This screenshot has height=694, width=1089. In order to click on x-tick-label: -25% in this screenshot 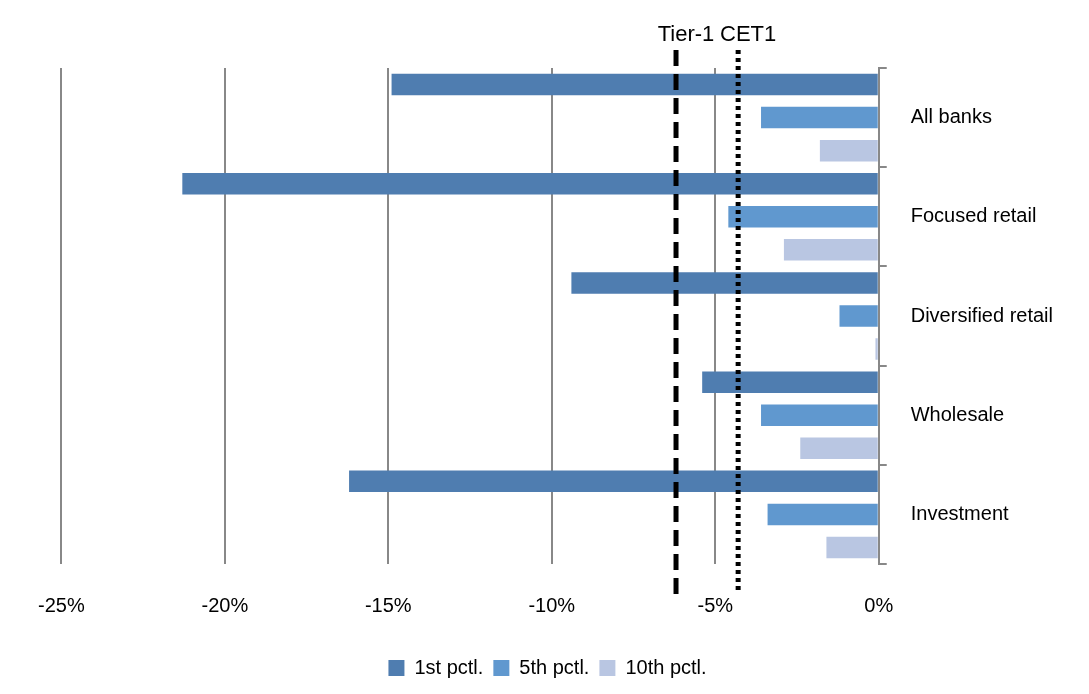, I will do `click(61, 604)`.